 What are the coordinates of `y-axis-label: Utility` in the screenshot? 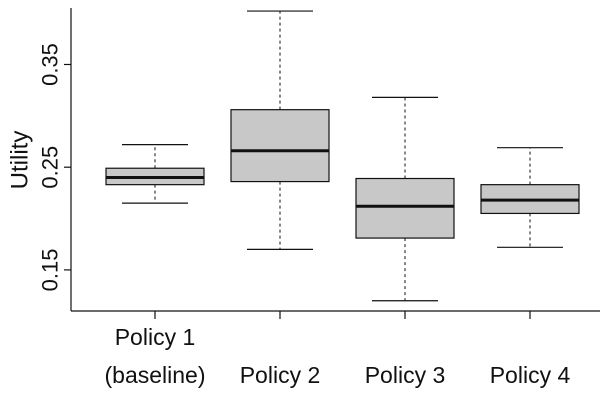 It's located at (20, 160).